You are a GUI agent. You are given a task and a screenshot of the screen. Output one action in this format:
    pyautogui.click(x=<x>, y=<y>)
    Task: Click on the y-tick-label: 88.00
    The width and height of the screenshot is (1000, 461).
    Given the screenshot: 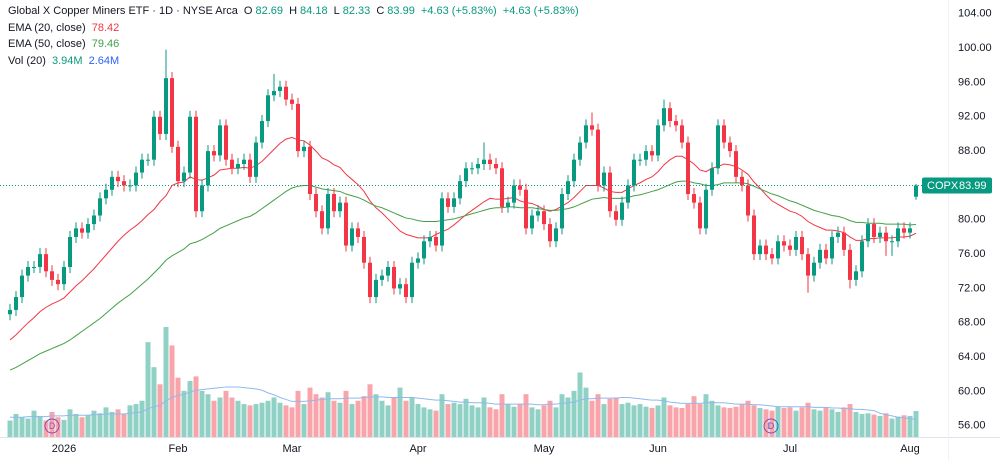 What is the action you would take?
    pyautogui.click(x=972, y=151)
    